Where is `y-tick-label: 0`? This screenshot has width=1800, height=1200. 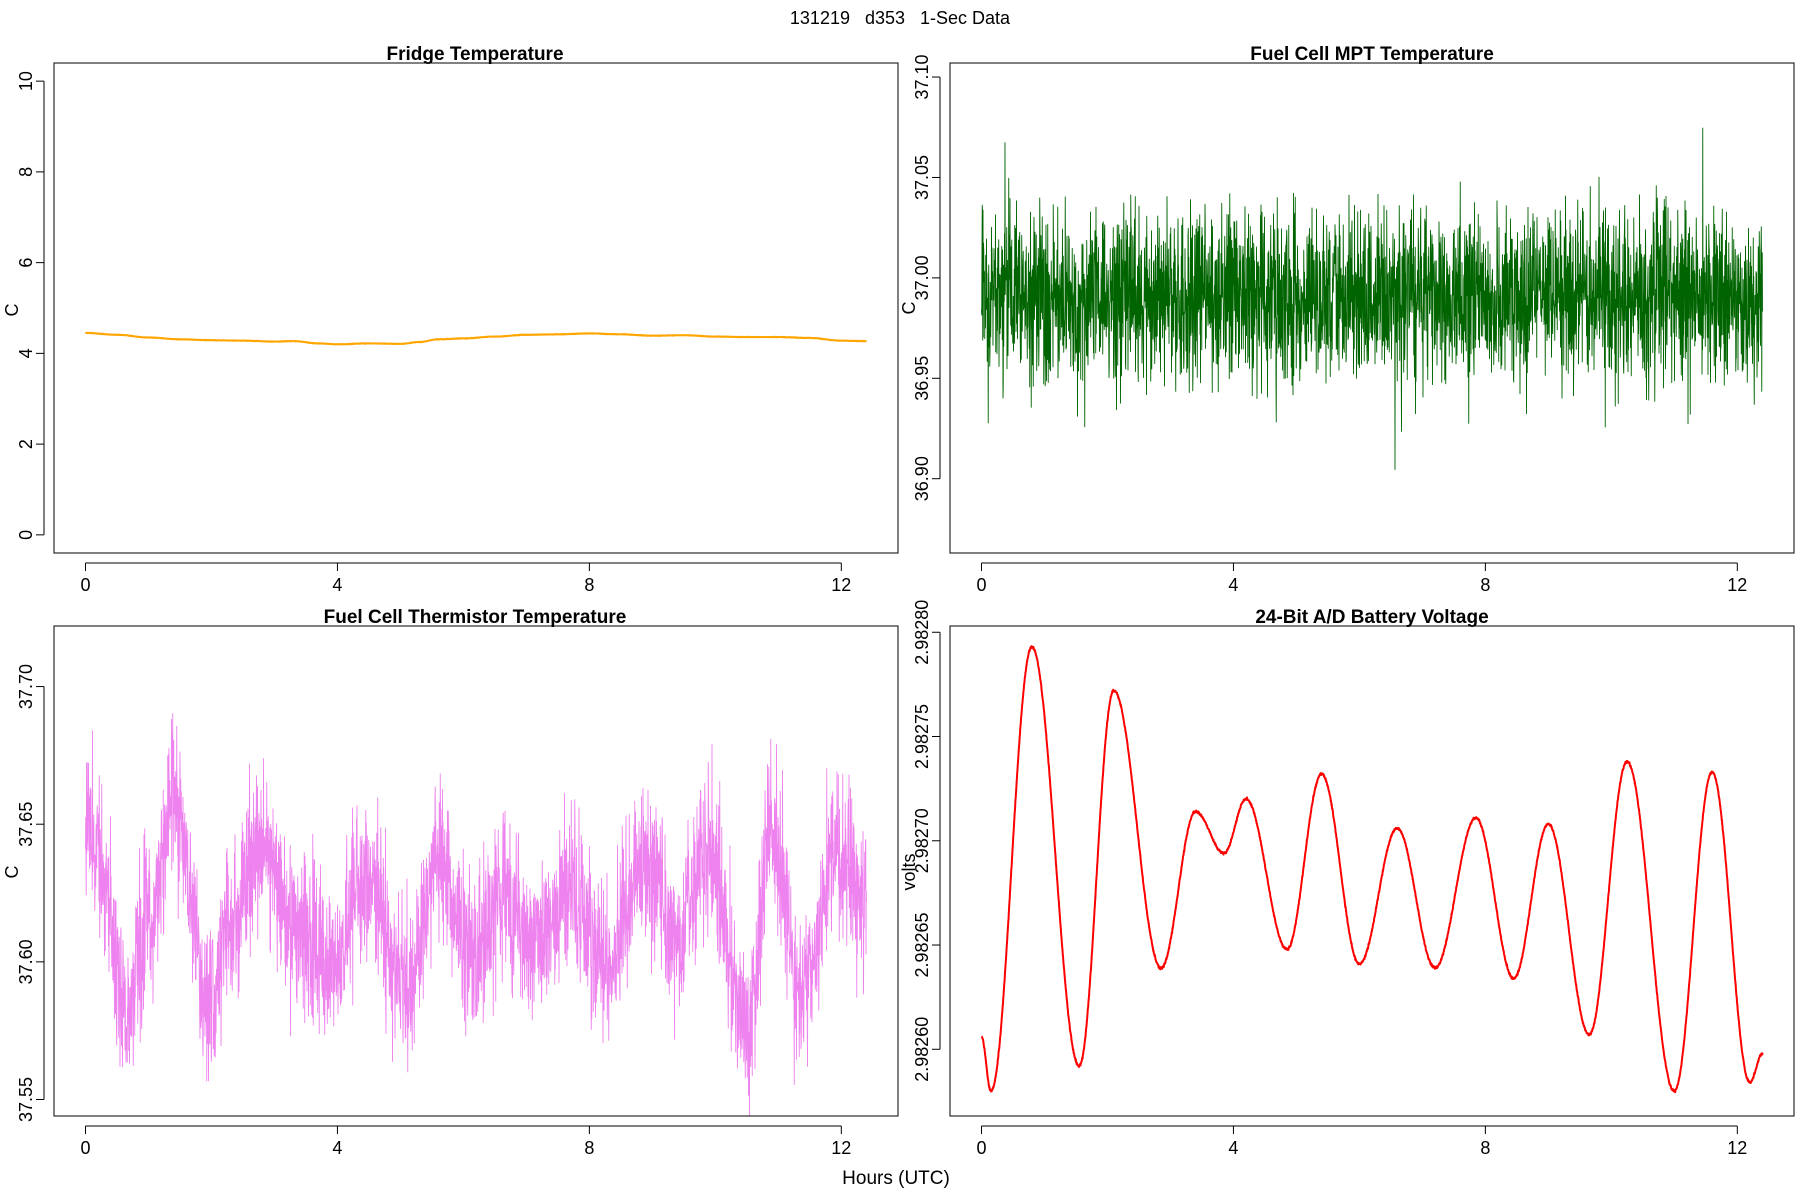
y-tick-label: 0 is located at coordinates (26, 535).